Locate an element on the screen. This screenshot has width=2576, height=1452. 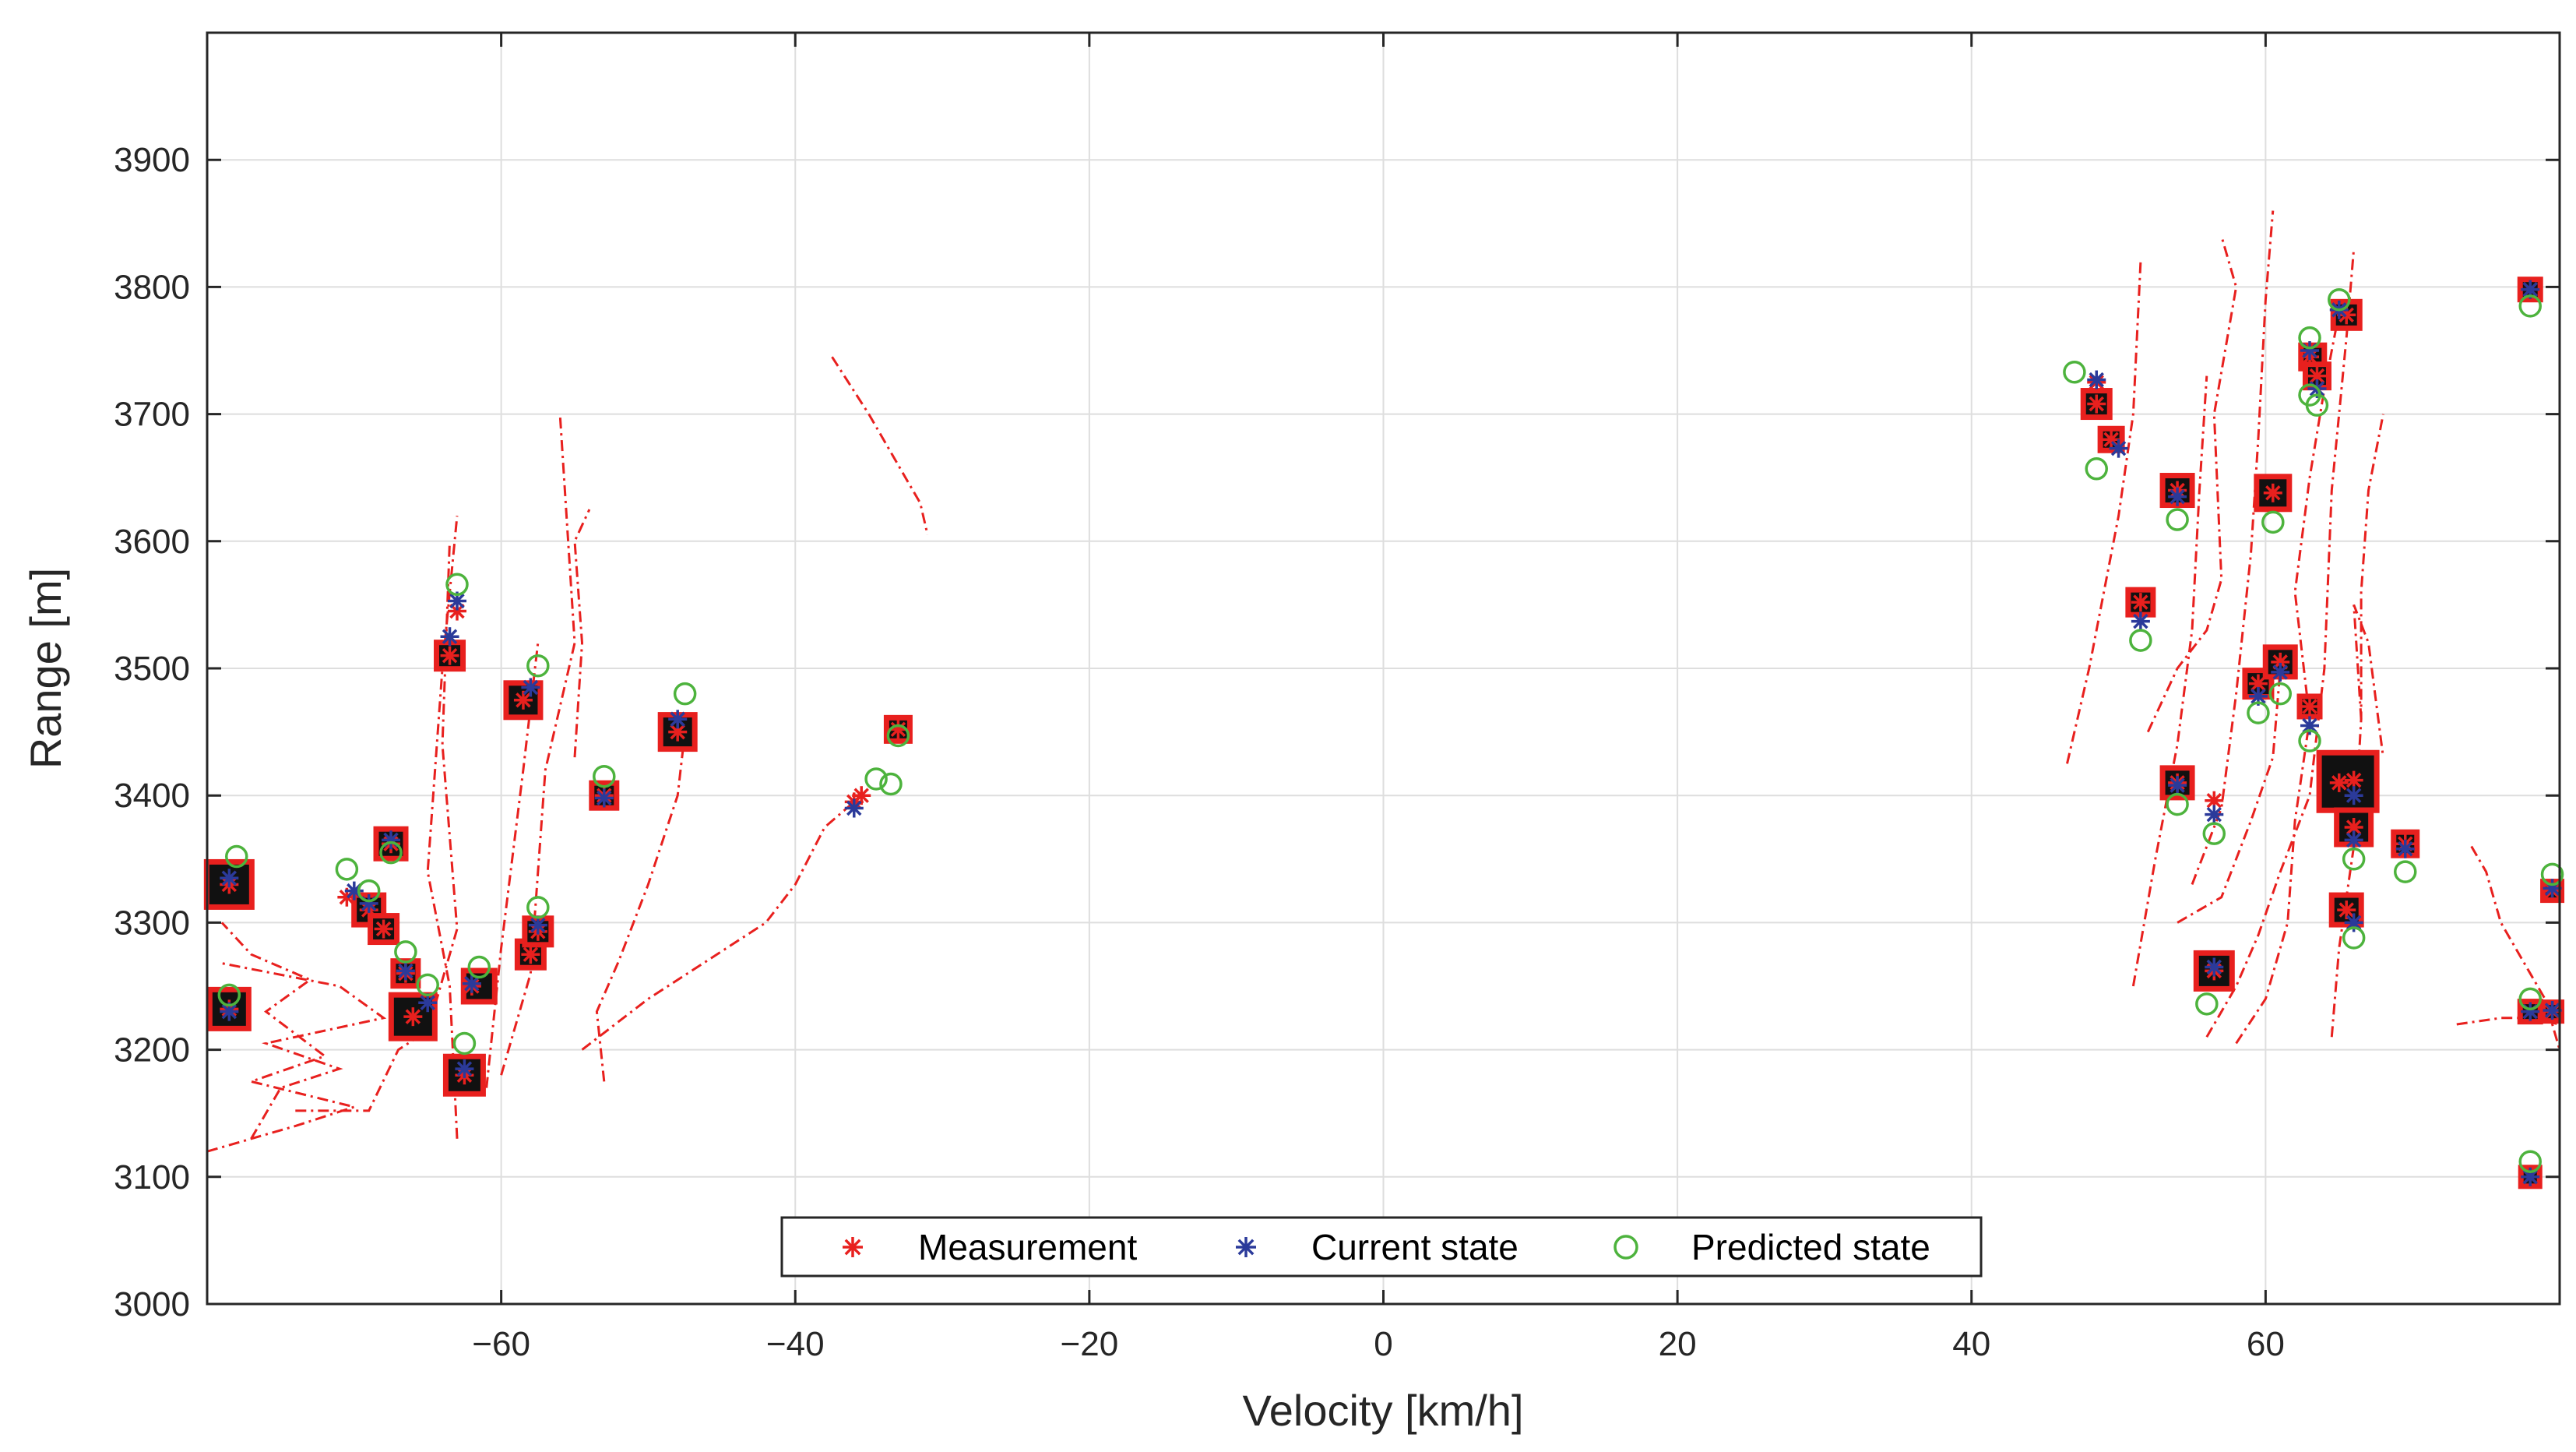
legend-marker-measurement is located at coordinates (853, 1247).